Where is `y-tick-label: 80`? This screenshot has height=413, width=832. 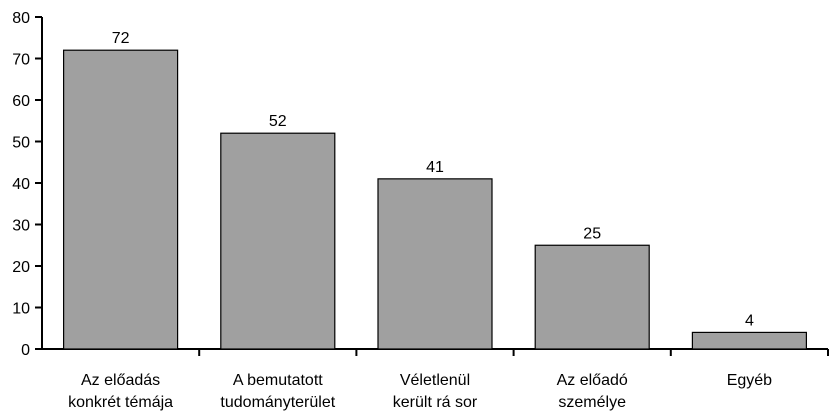 y-tick-label: 80 is located at coordinates (21, 18).